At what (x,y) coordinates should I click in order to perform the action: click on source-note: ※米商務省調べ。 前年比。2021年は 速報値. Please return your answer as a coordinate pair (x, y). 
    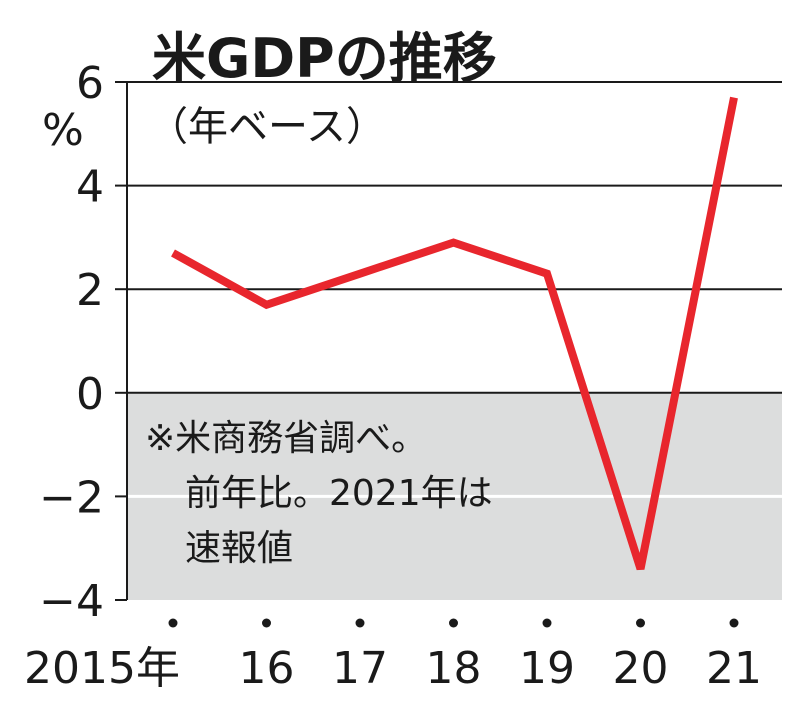
    Looking at the image, I should click on (319, 493).